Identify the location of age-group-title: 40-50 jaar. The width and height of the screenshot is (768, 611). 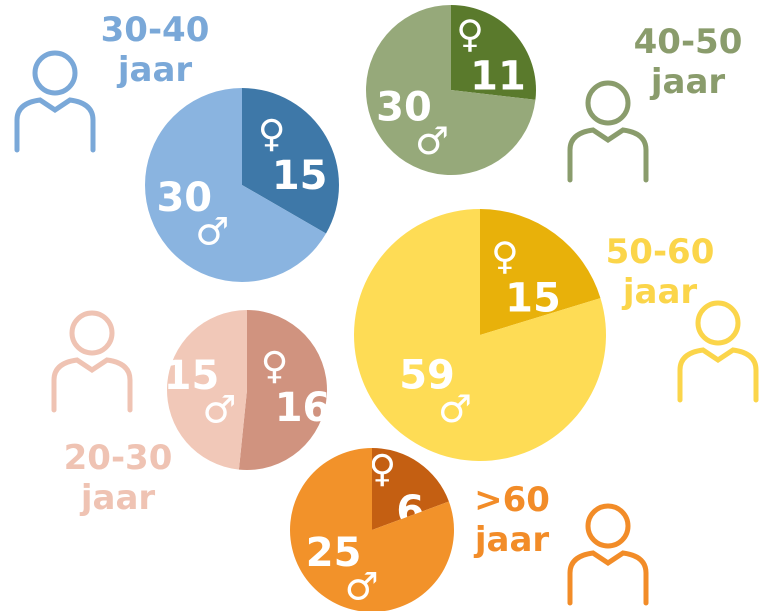
(688, 62).